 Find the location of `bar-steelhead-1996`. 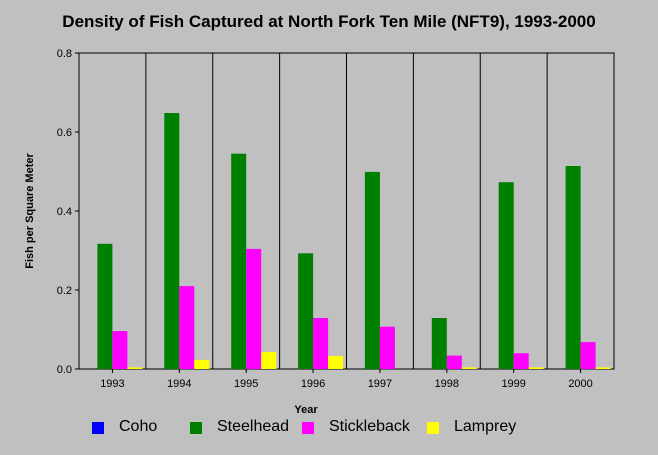

bar-steelhead-1996 is located at coordinates (306, 311).